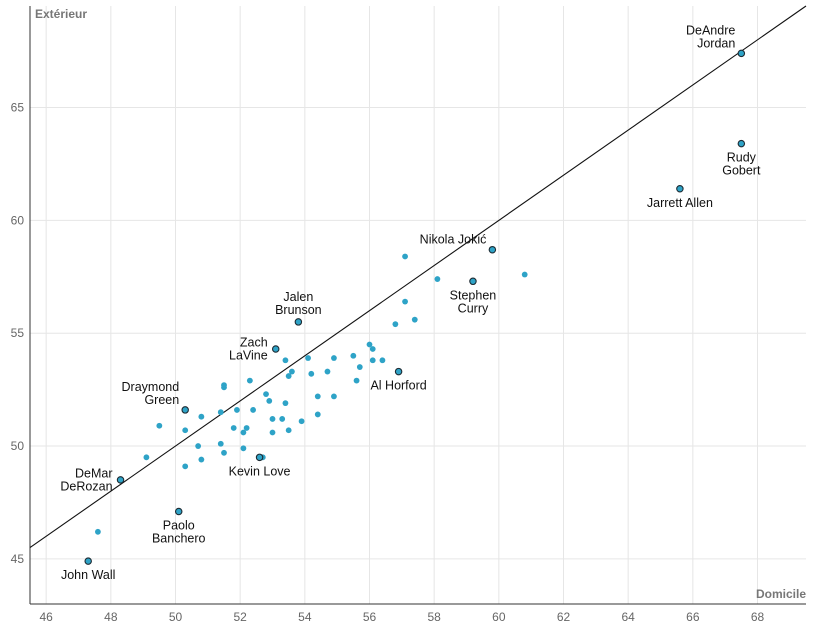 The width and height of the screenshot is (814, 638). What do you see at coordinates (434, 617) in the screenshot?
I see `x-tick-label: 58` at bounding box center [434, 617].